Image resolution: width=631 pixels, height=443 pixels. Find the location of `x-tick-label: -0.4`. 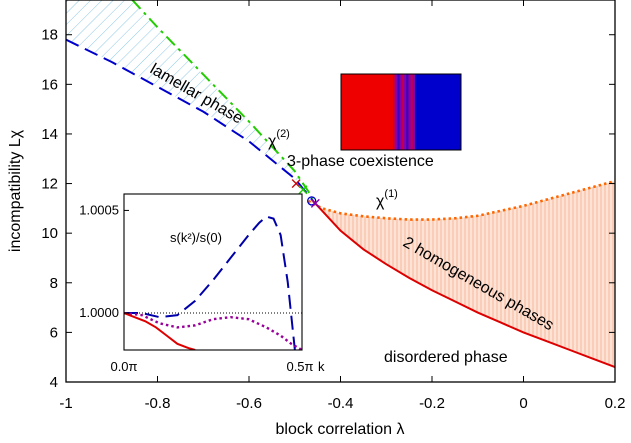

x-tick-label: -0.4 is located at coordinates (341, 403).